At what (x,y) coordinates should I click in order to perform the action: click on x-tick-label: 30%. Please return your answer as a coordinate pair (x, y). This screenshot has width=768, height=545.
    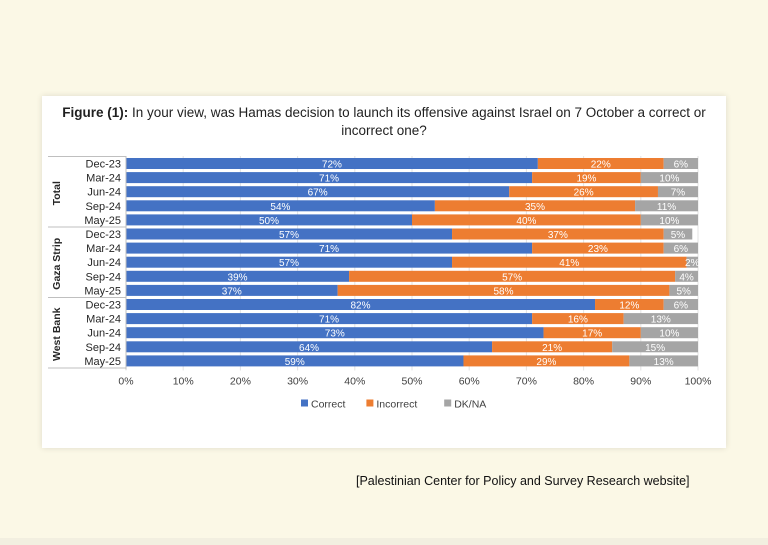
    Looking at the image, I should click on (297, 382).